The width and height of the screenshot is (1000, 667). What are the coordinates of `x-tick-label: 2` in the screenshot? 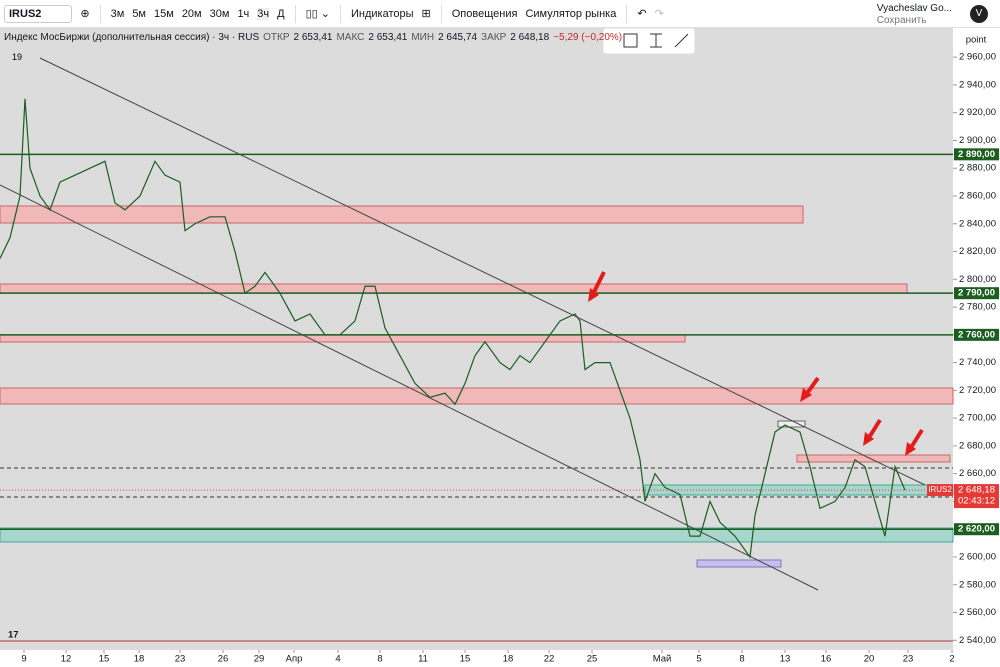 It's located at (951, 659).